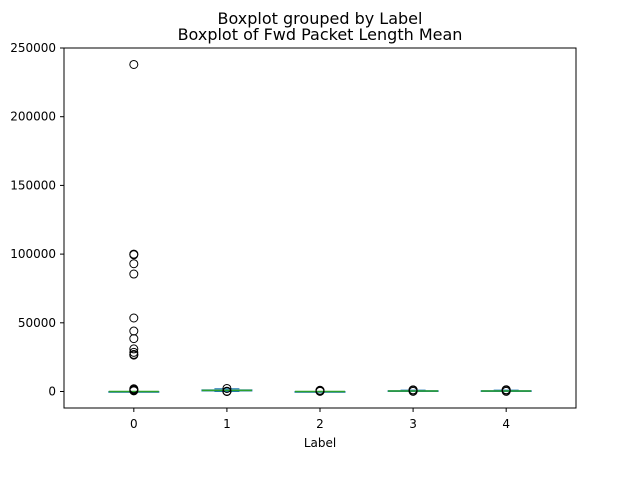 This screenshot has width=640, height=485. Describe the element at coordinates (413, 424) in the screenshot. I see `x-tick-label: 3` at that location.